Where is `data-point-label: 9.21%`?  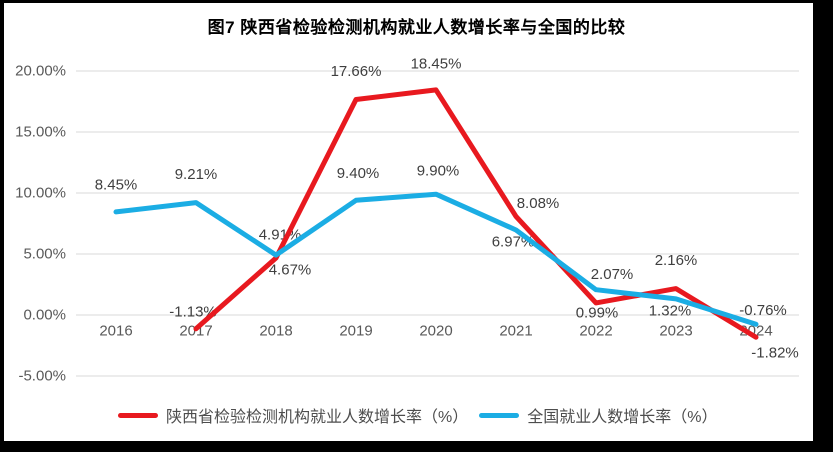
data-point-label: 9.21% is located at coordinates (196, 174).